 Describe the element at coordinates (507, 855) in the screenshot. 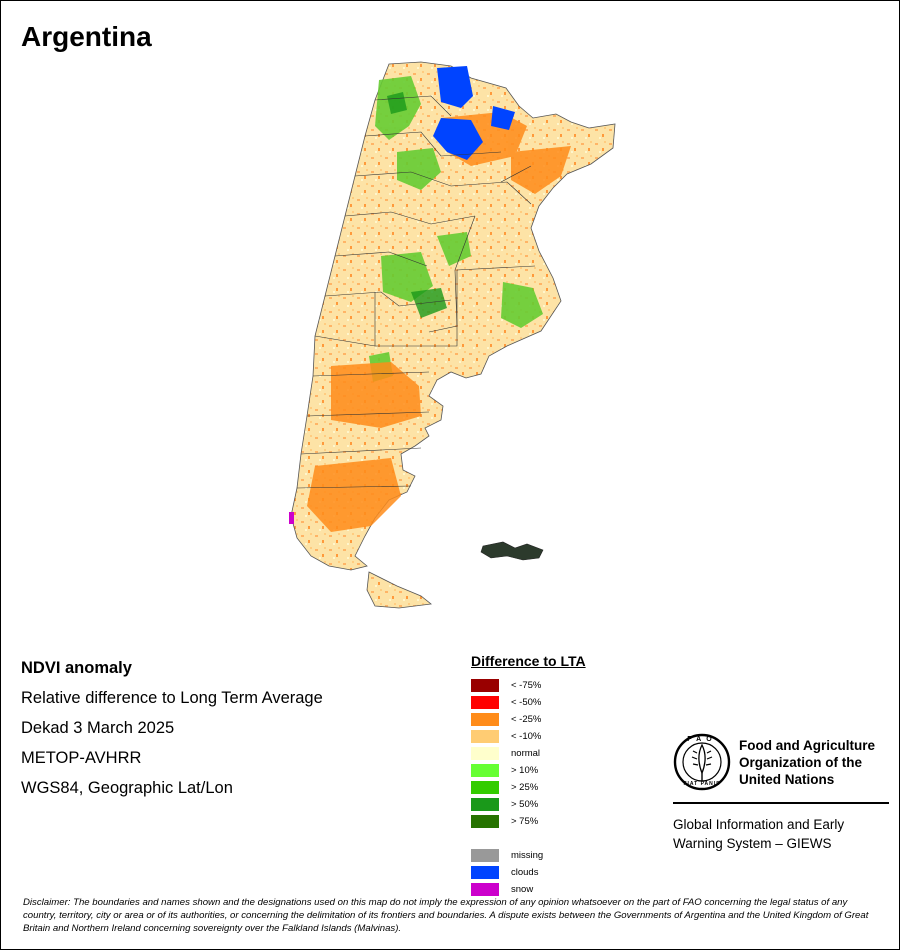

I see `extra-legend-item: missing` at that location.